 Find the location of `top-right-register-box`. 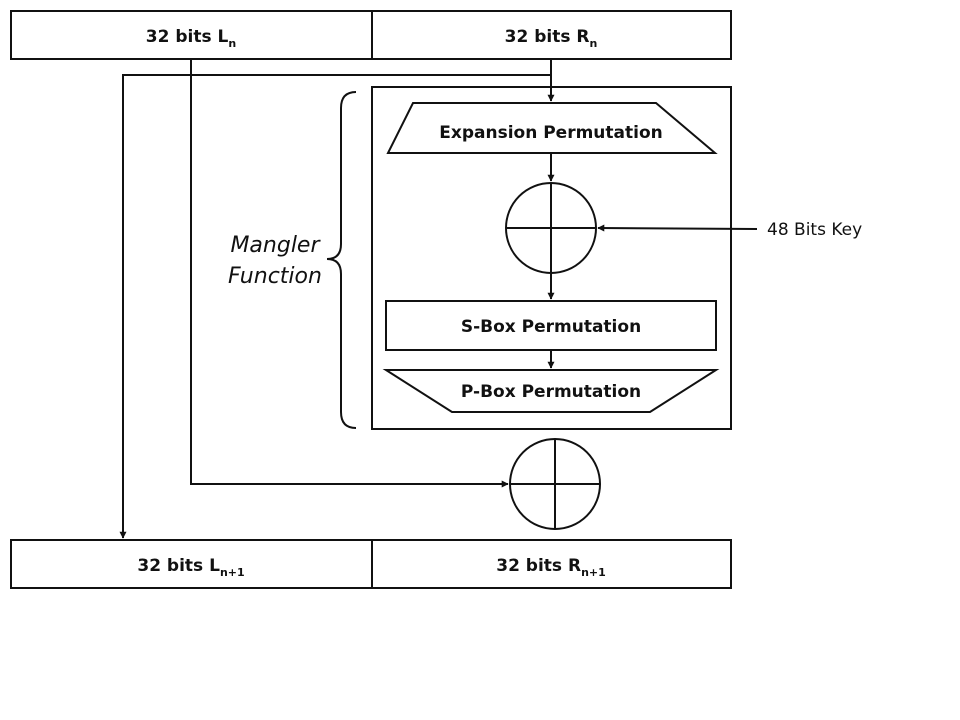

top-right-register-box is located at coordinates (551, 35).